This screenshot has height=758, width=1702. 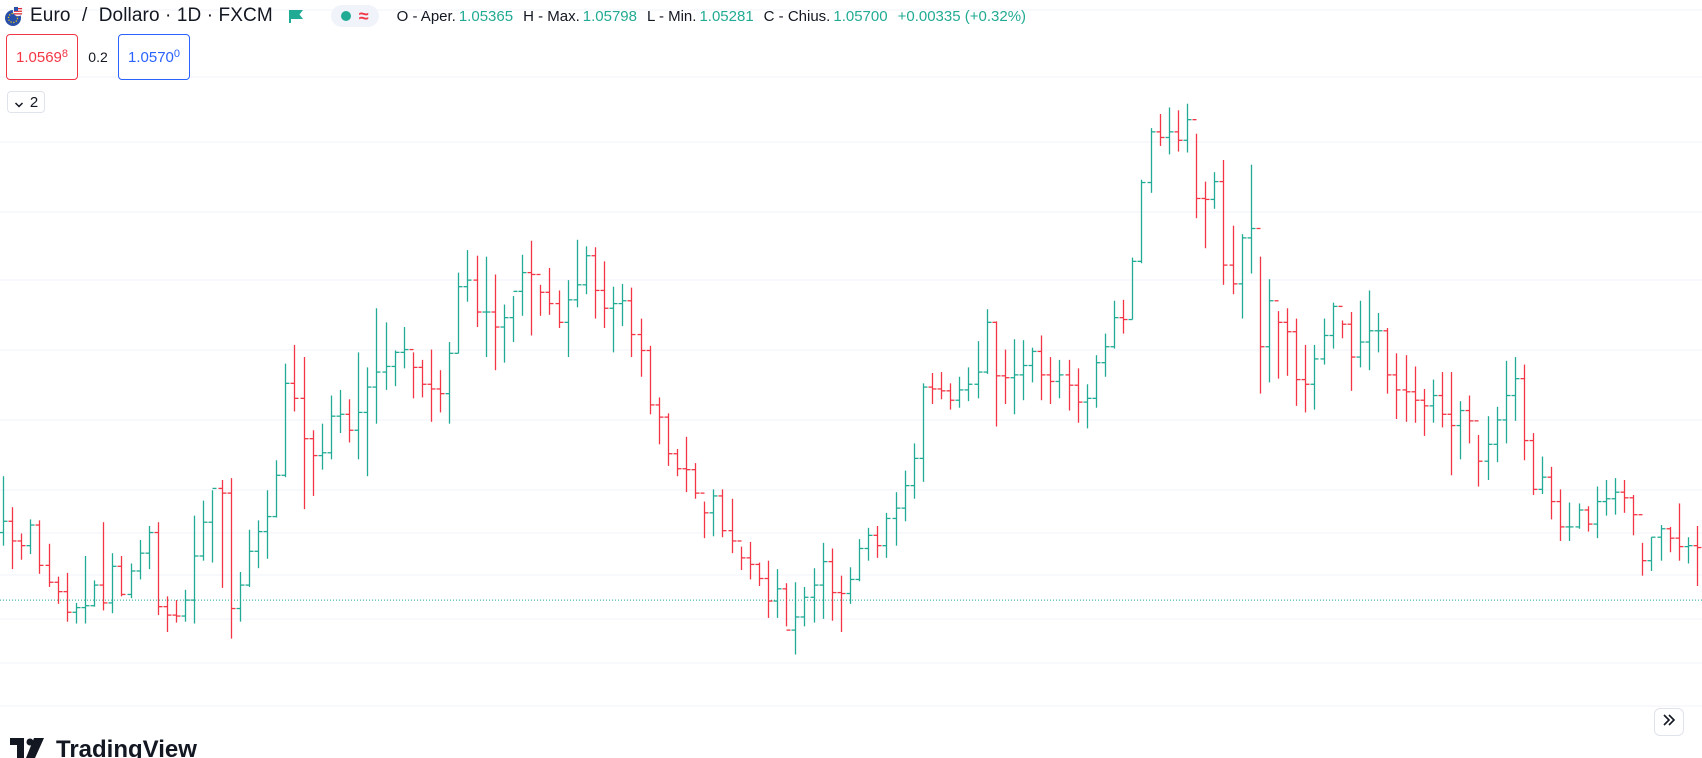 What do you see at coordinates (426, 16) in the screenshot?
I see `open-label: O - Aper.` at bounding box center [426, 16].